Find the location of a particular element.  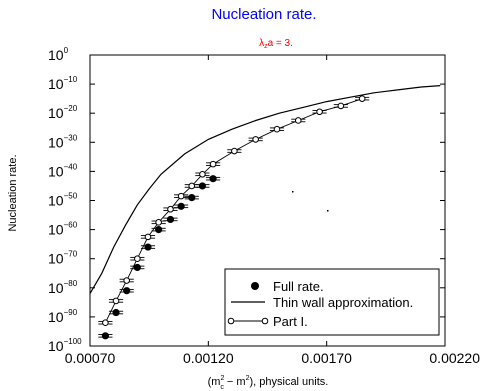

x-tick-label: 0.00120 is located at coordinates (208, 358).